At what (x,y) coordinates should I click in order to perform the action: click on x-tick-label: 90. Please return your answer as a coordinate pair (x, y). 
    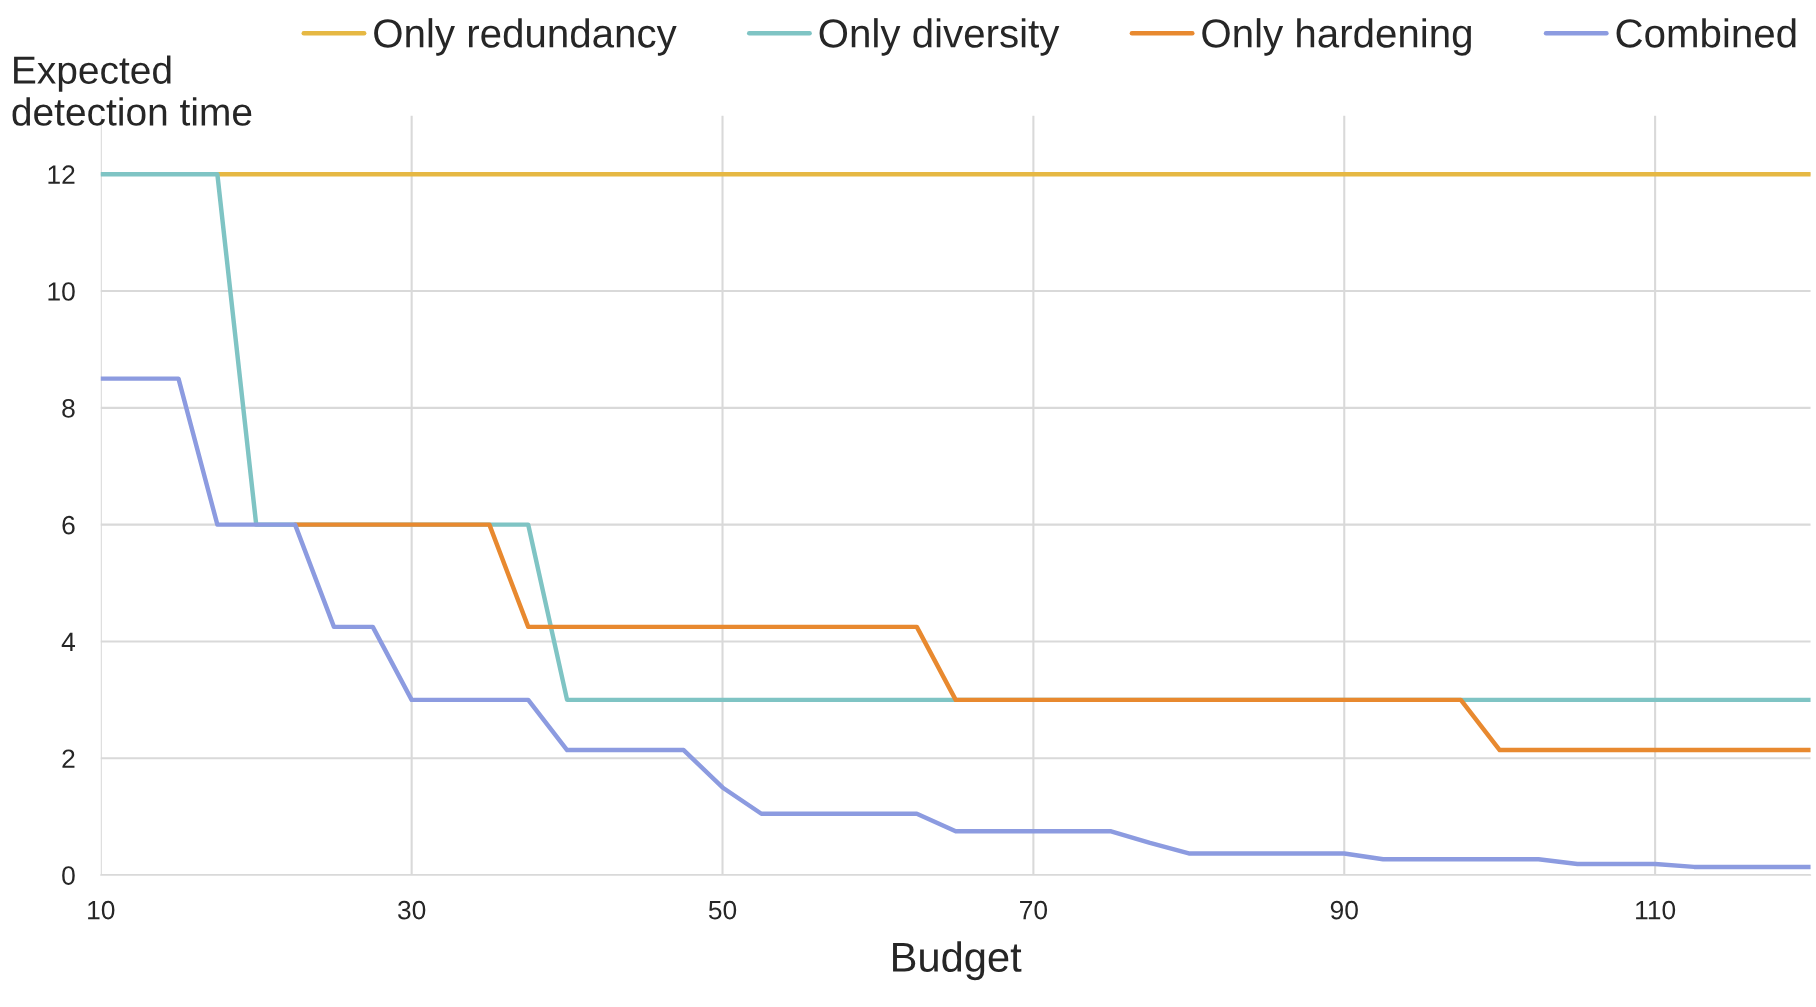
    Looking at the image, I should click on (1344, 910).